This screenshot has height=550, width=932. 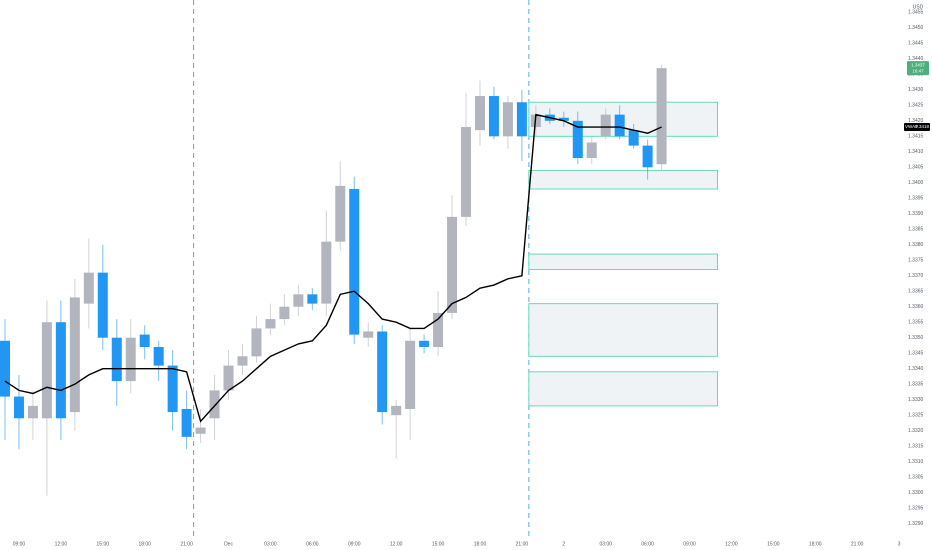 I want to click on vwap-badge, so click(x=917, y=127).